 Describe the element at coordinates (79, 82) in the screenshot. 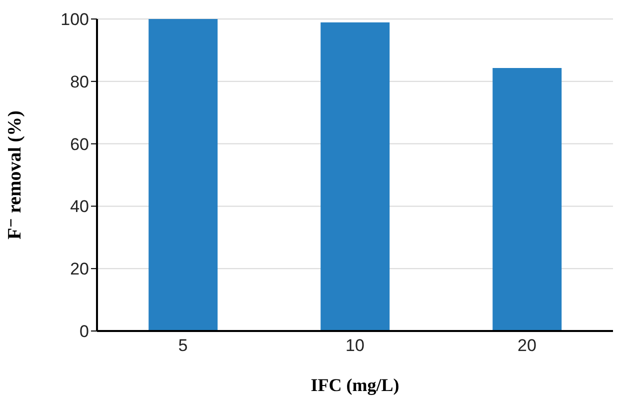

I see `y-tick-label: 80` at that location.